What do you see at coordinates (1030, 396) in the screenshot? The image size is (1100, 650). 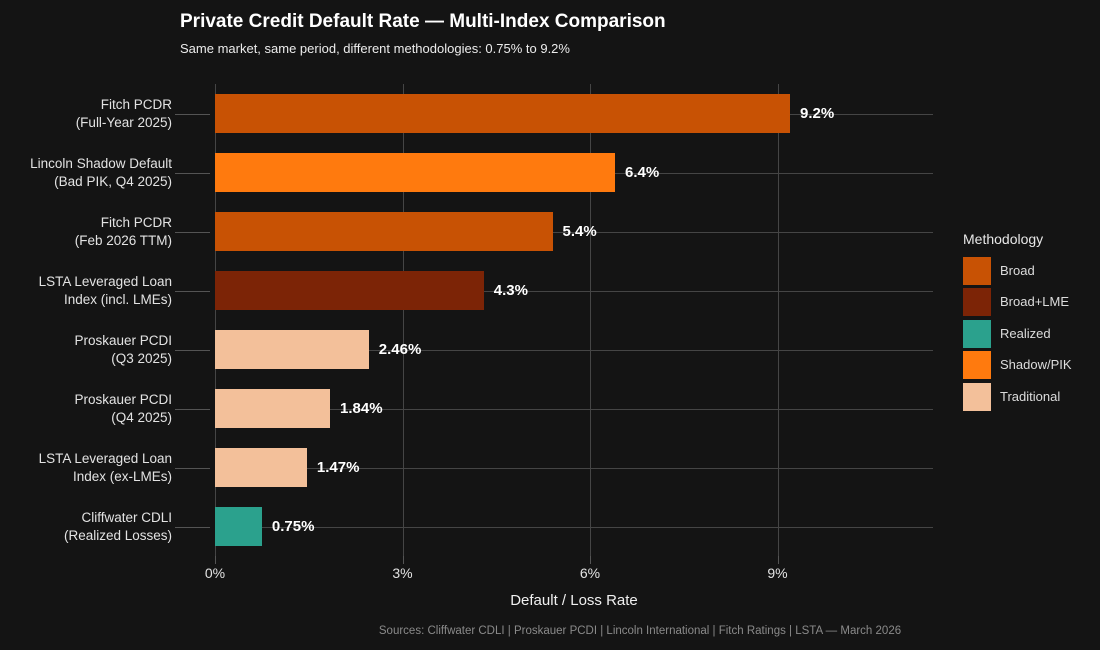 I see `legend-entry-label: Traditional` at bounding box center [1030, 396].